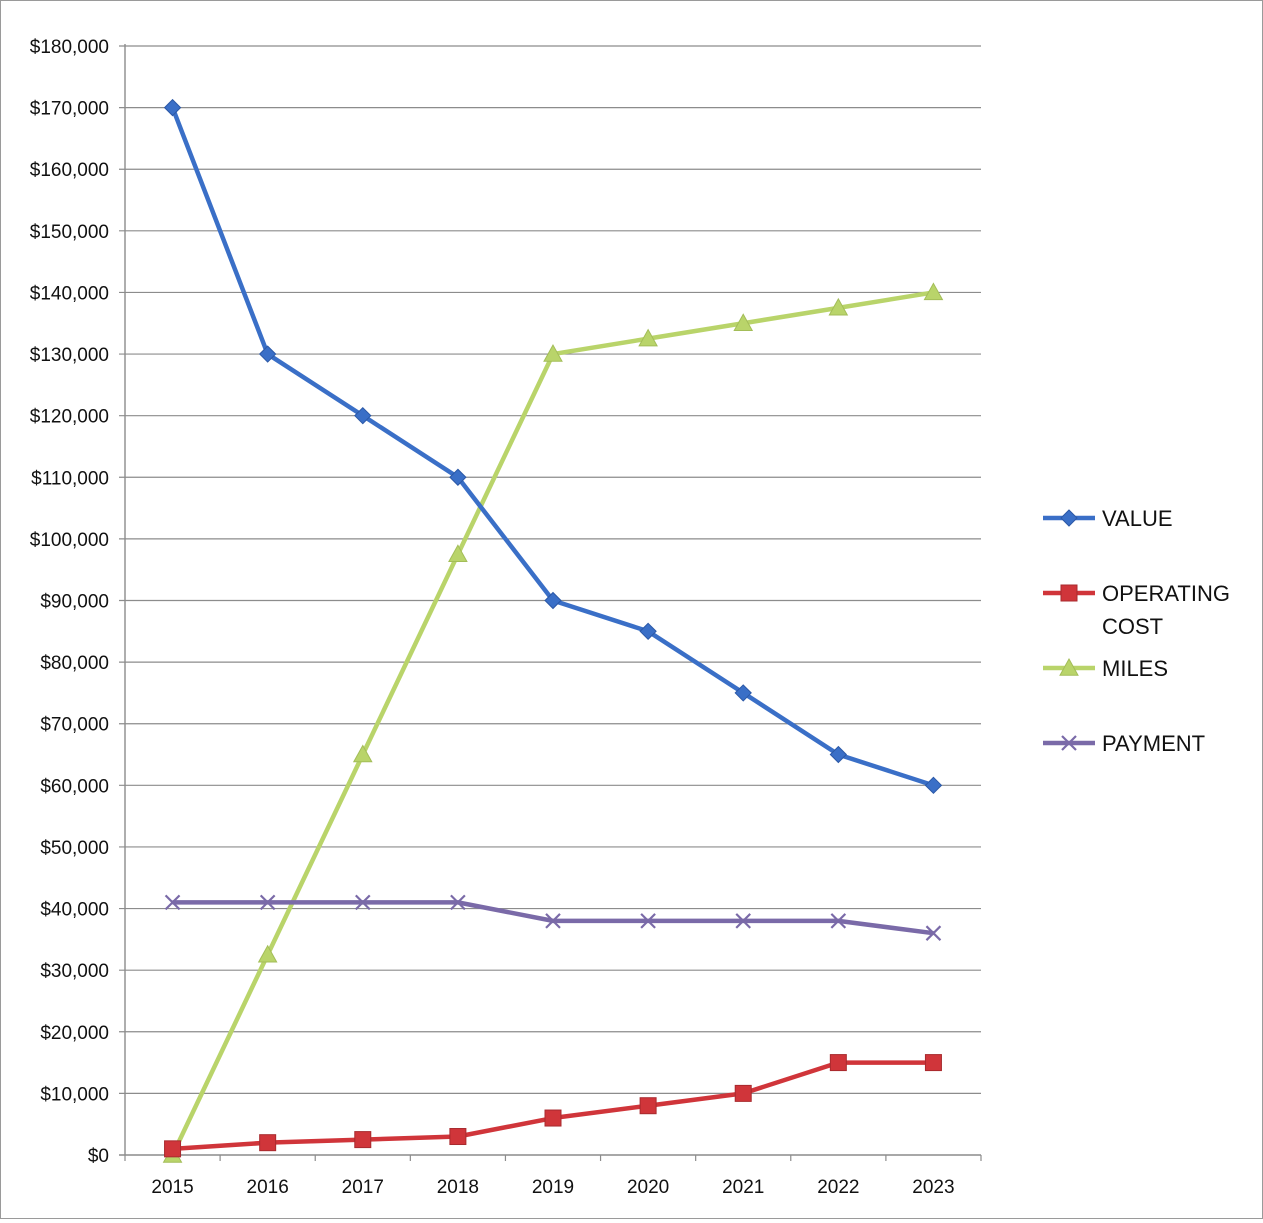 This screenshot has width=1263, height=1223. I want to click on y-tick-label: $100,000, so click(69, 540).